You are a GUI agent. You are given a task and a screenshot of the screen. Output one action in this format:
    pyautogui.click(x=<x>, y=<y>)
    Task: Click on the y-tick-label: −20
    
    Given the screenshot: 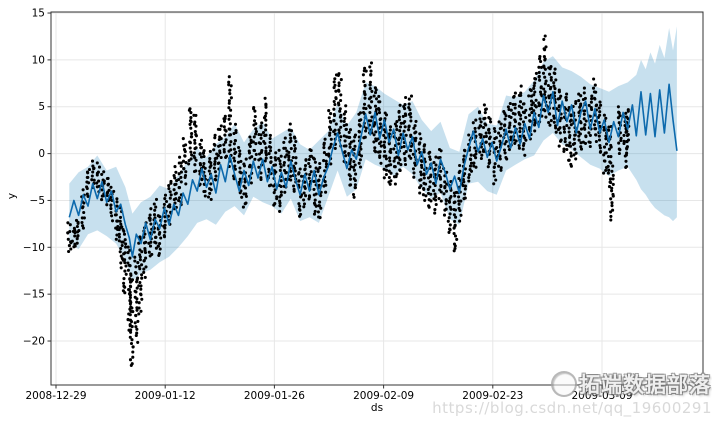 What is the action you would take?
    pyautogui.click(x=34, y=342)
    